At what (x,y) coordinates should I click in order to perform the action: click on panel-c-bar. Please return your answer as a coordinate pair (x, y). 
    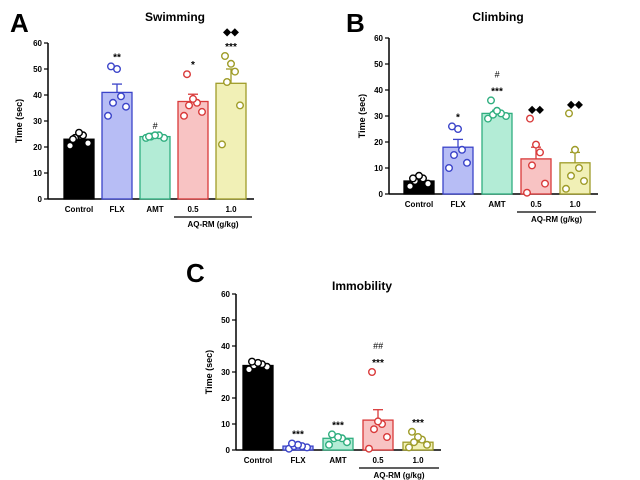
    Looking at the image, I should click on (258, 407).